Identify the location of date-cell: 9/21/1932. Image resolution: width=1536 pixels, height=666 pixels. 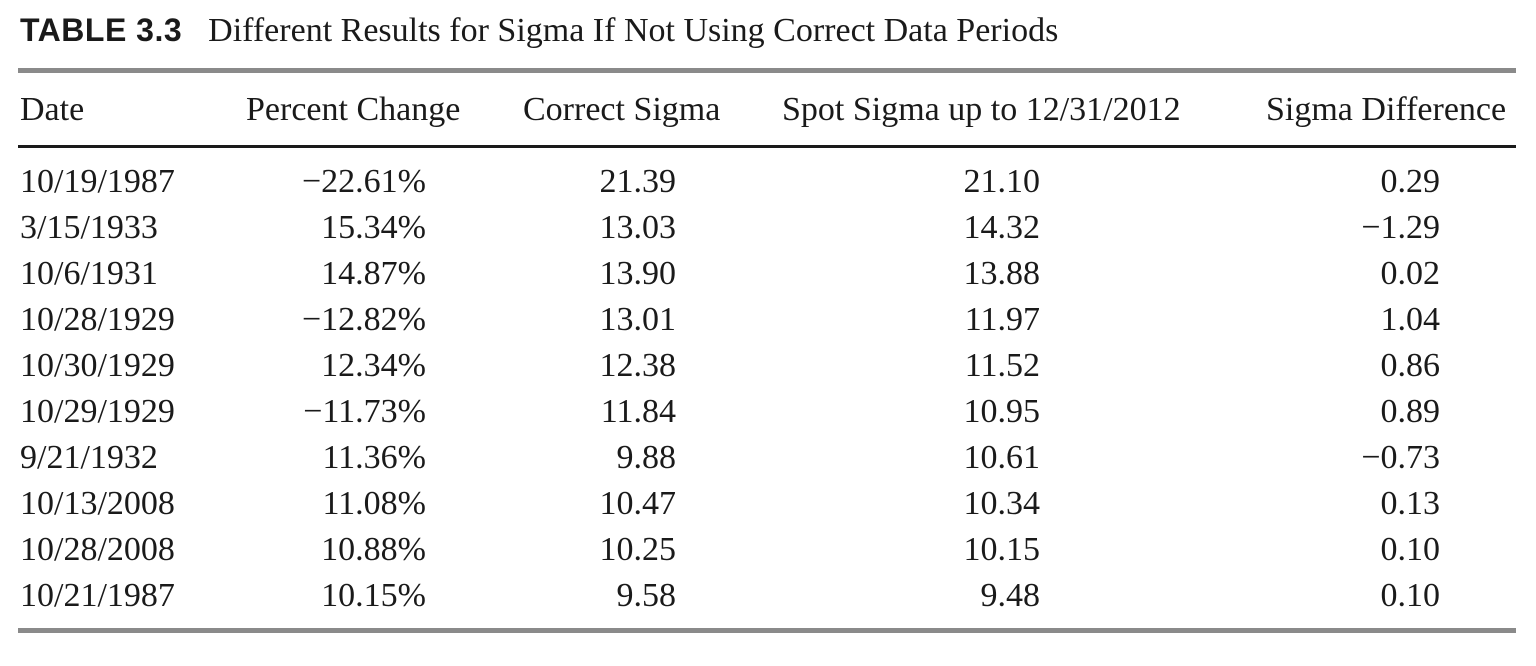
(89, 457).